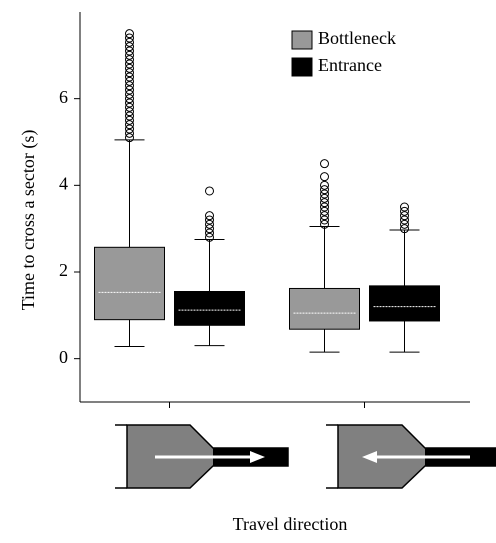 This screenshot has height=543, width=496. Describe the element at coordinates (28, 220) in the screenshot. I see `y-axis-label: Time to cross a sector (s)` at that location.